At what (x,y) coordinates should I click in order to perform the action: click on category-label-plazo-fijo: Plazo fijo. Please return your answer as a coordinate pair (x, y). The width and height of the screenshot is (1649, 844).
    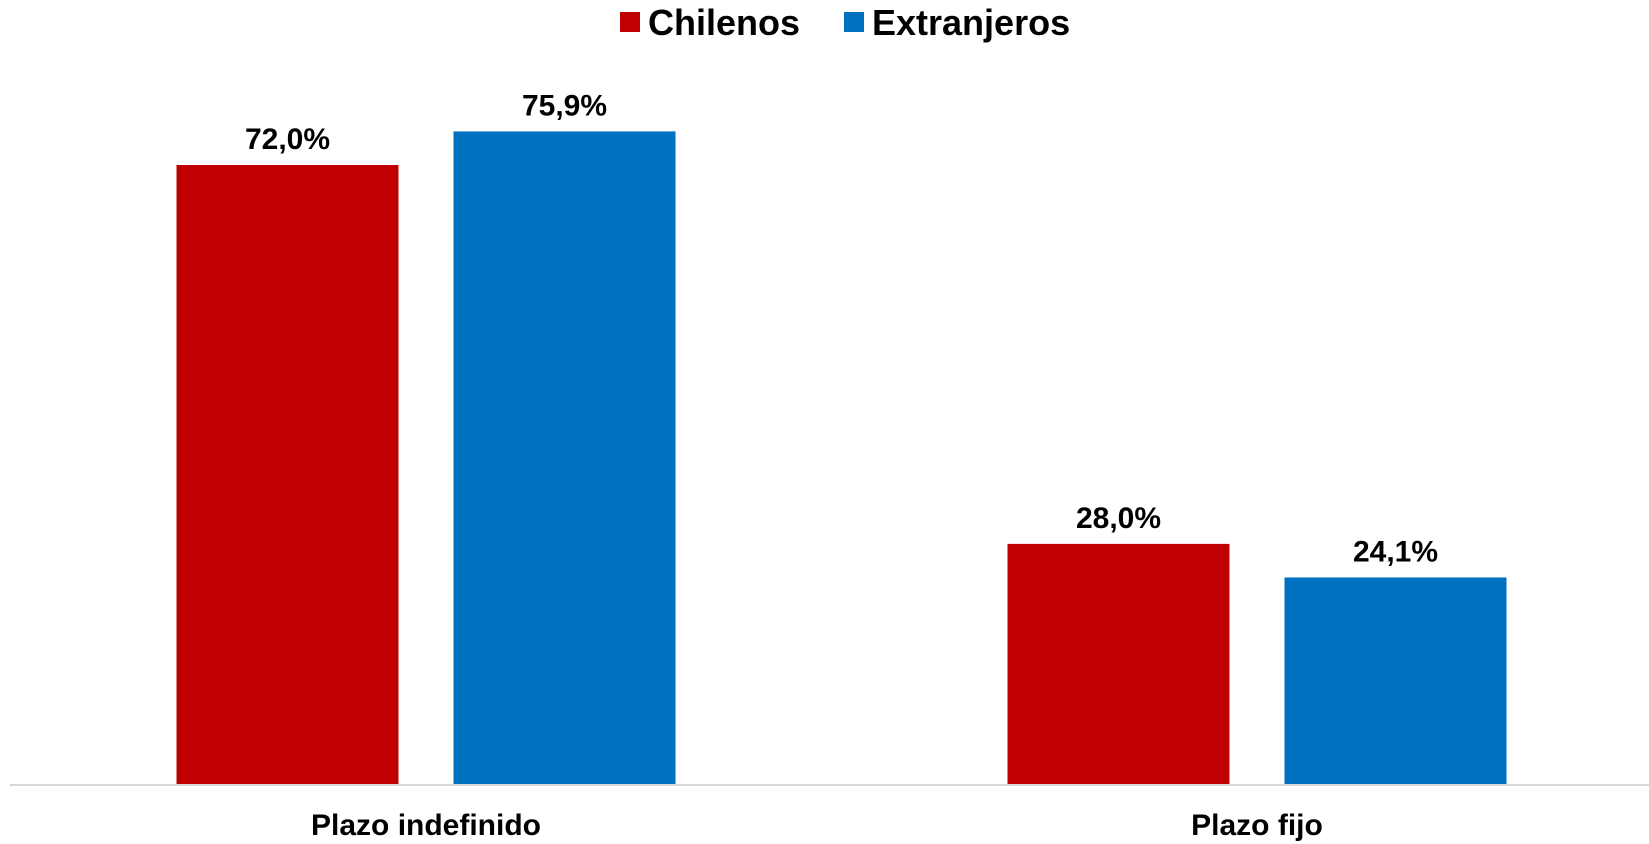
    Looking at the image, I should click on (1257, 825).